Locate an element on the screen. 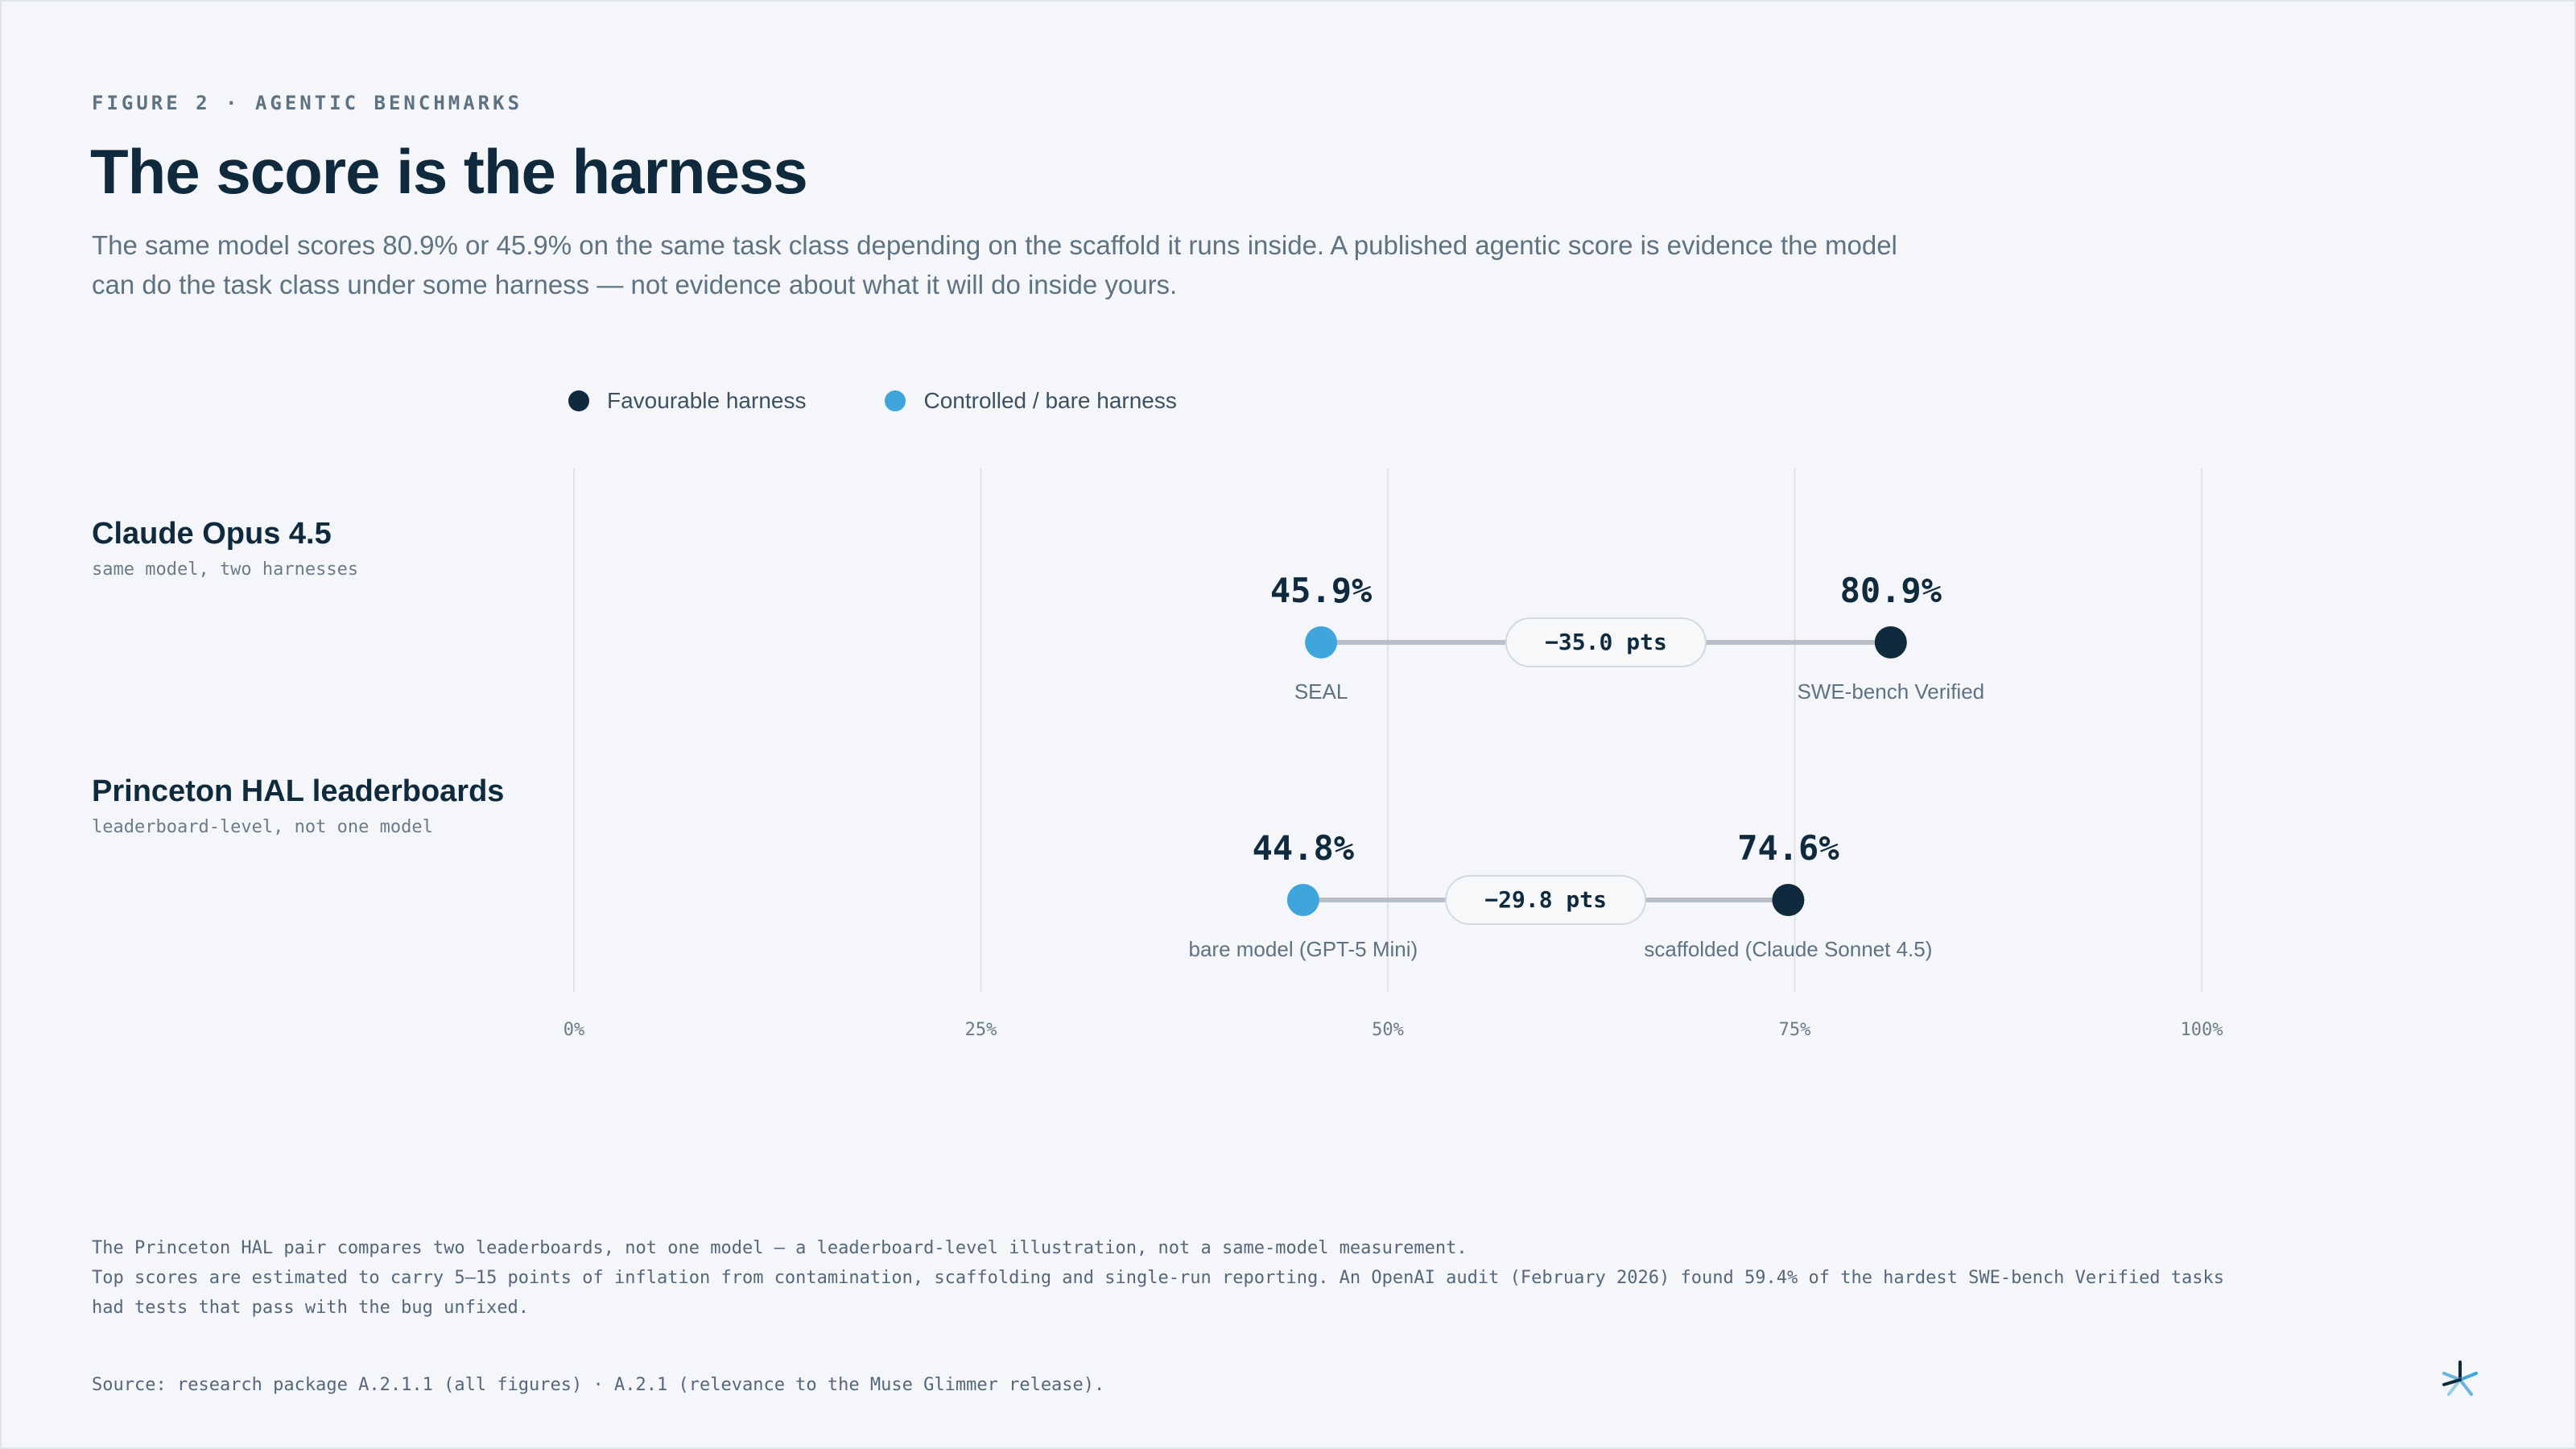  x-tick-label: 100% is located at coordinates (2202, 1030).